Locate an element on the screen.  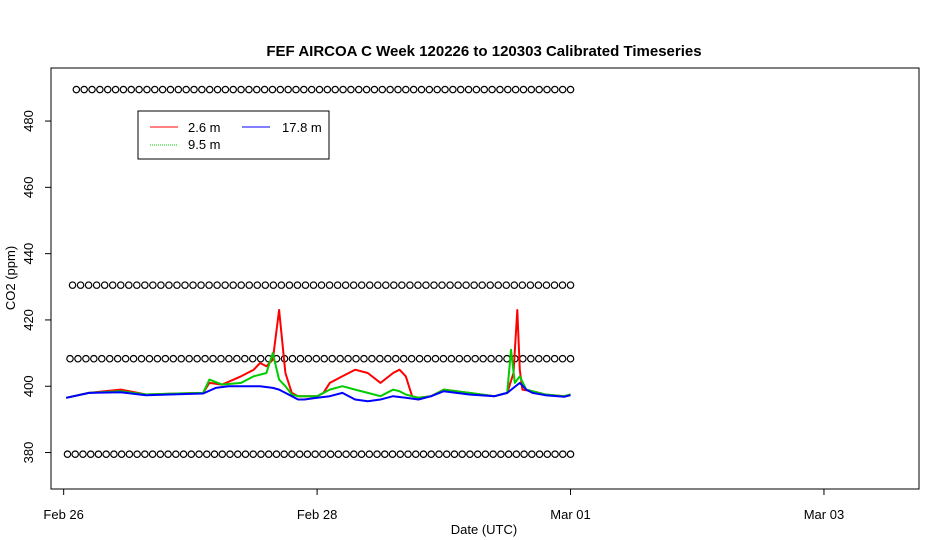
x-tick-label: Feb 26 is located at coordinates (63, 514).